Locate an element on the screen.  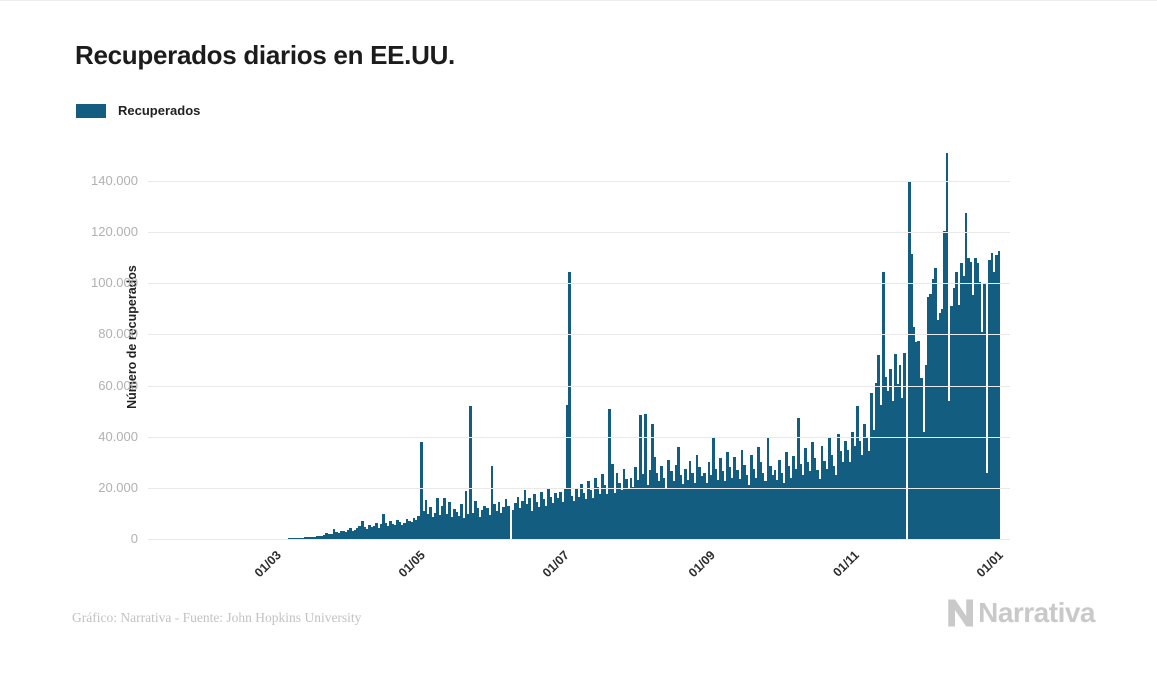
y-tick-label: 100.000 is located at coordinates (114, 283).